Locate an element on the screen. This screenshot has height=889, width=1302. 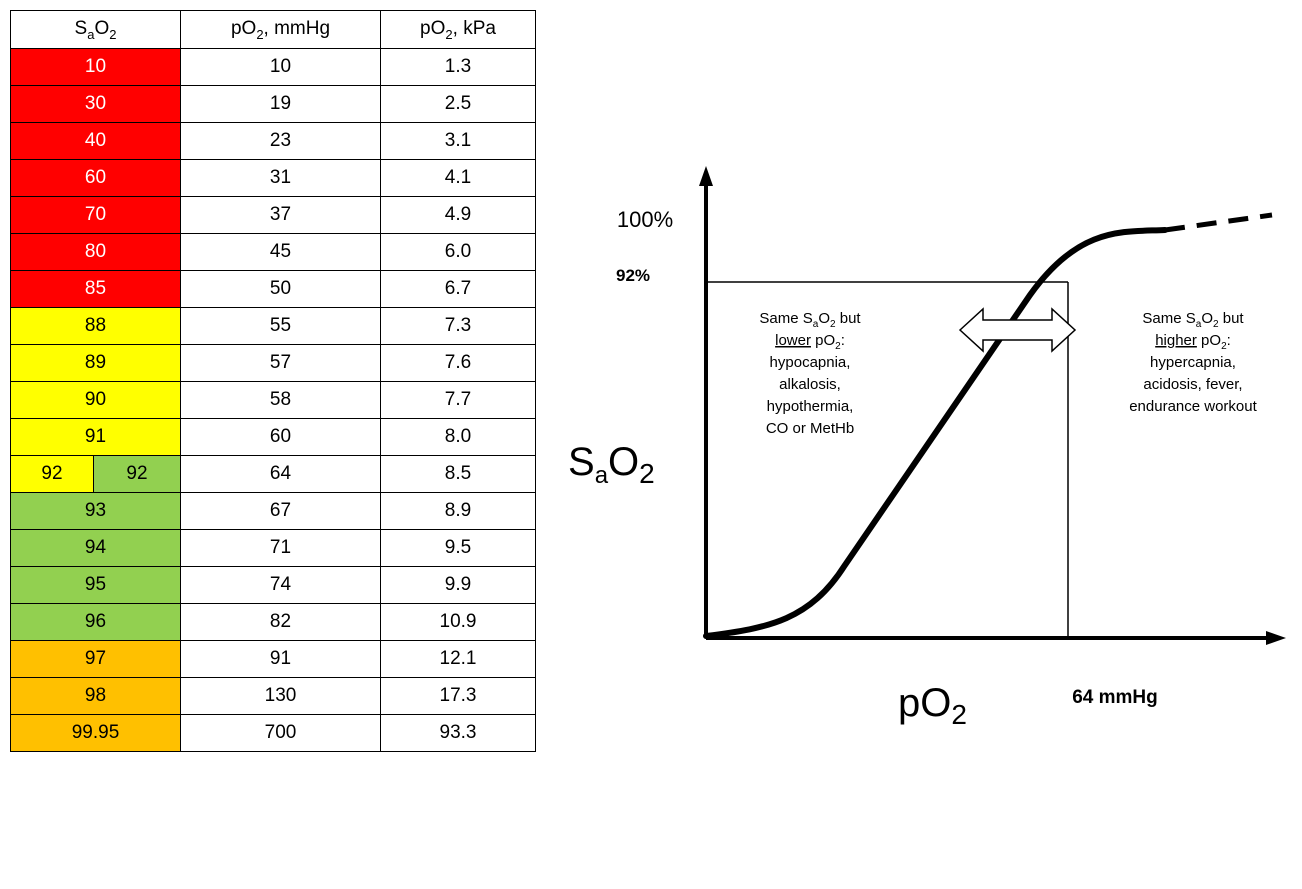
y-marker-label: 92% is located at coordinates (633, 275).